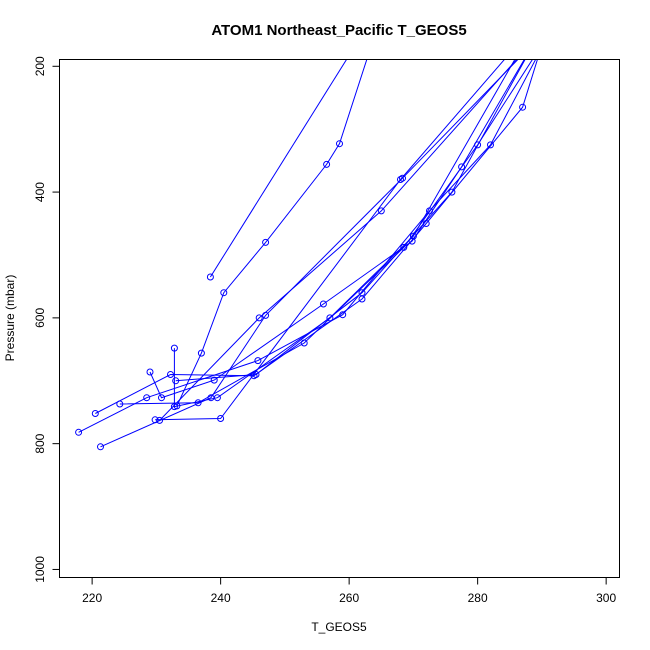 This screenshot has width=650, height=650. What do you see at coordinates (338, 30) in the screenshot?
I see `chart-title: ATOM1 Northeast_Pacific T_GEOS5` at bounding box center [338, 30].